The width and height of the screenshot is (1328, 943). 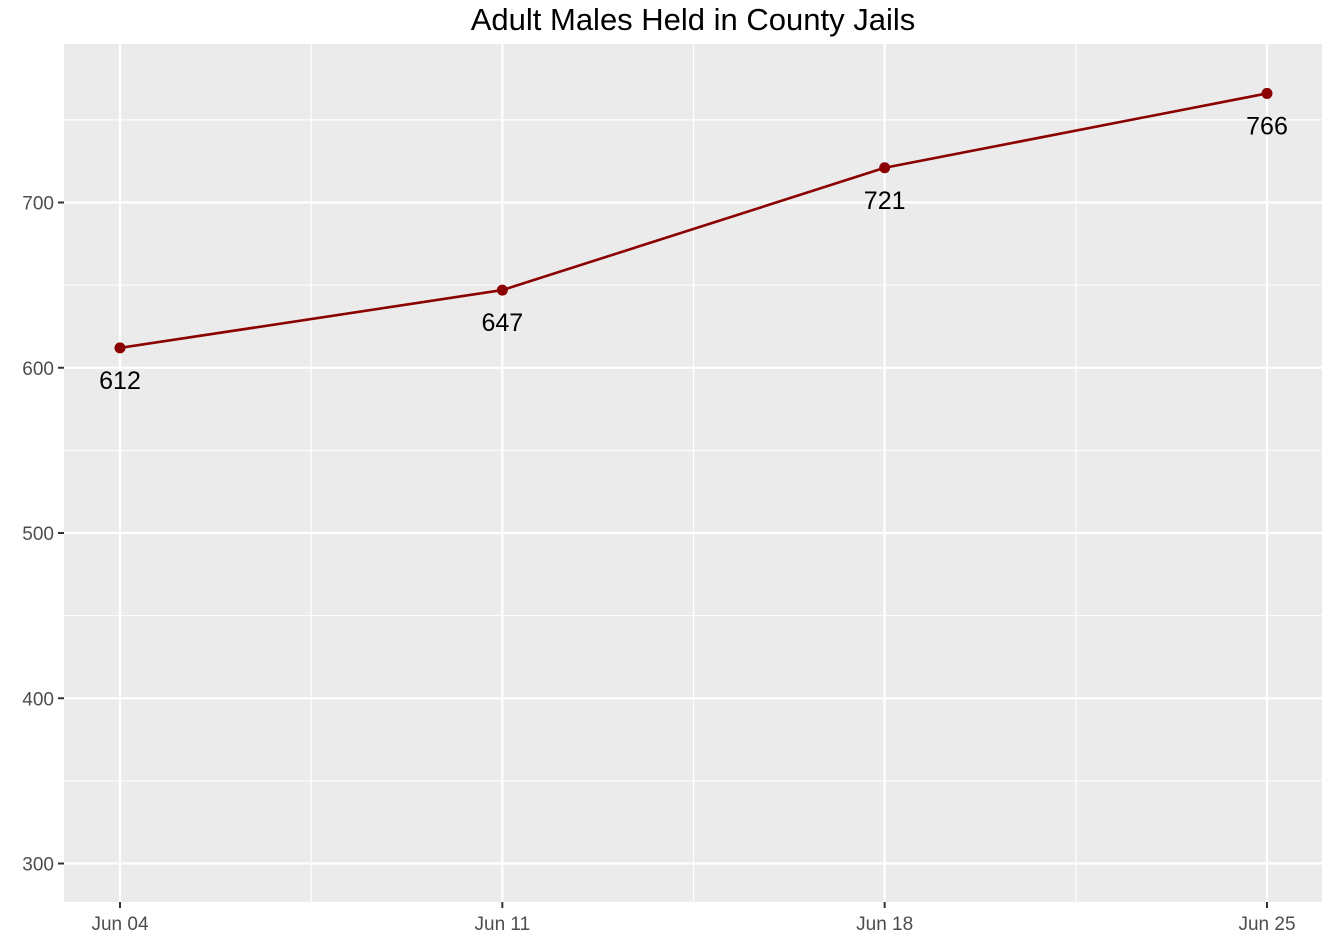 I want to click on y-tick-label: 700, so click(x=38, y=204).